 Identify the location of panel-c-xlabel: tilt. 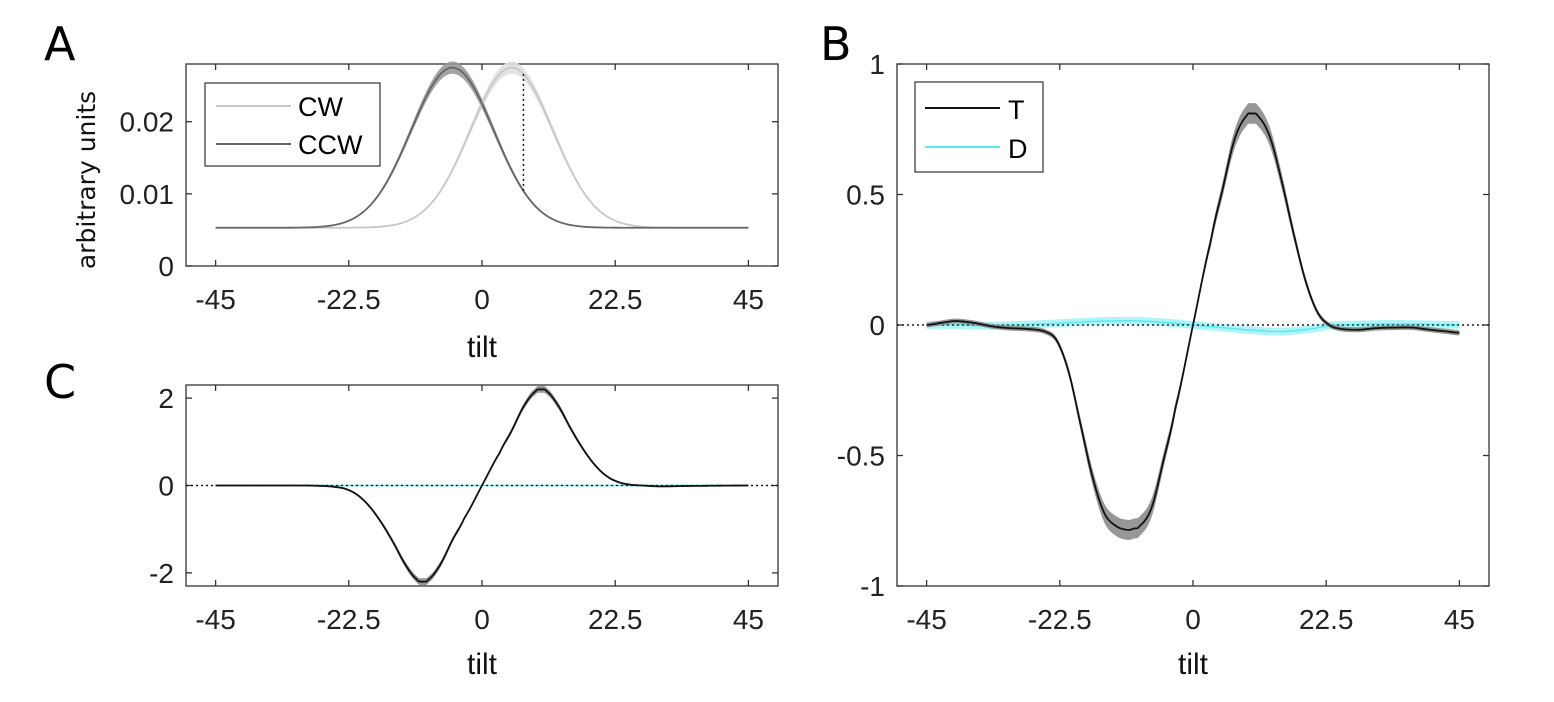
(482, 664).